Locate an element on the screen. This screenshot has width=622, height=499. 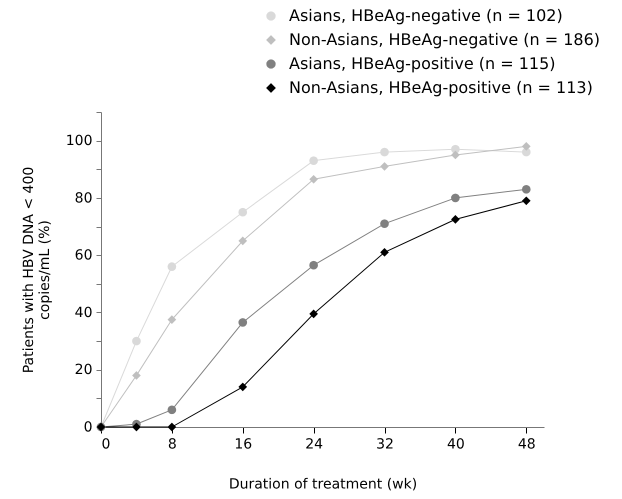
legend-label: Asians, HBeAg-positive (n = 115) is located at coordinates (422, 63).